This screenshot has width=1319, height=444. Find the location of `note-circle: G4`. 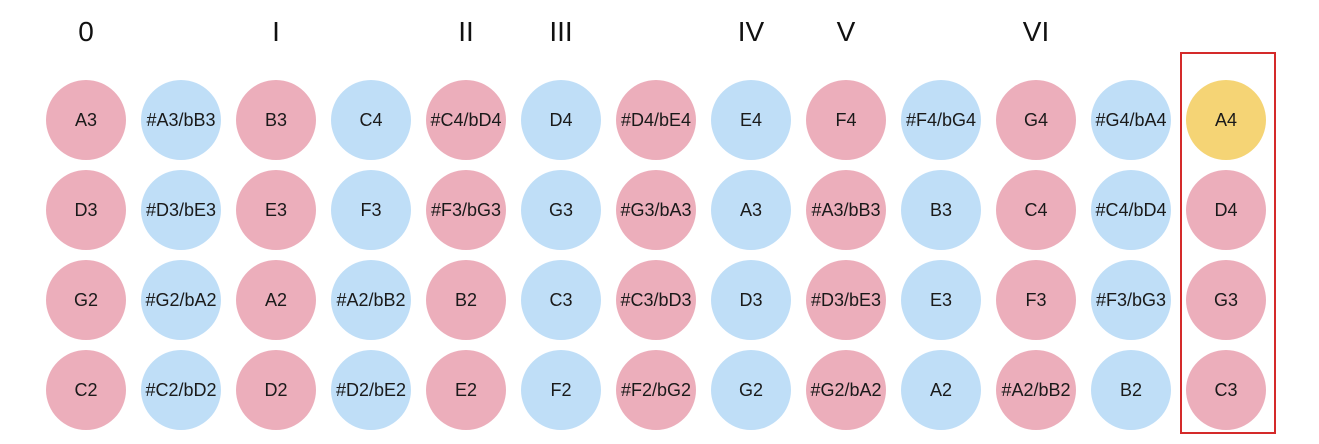

note-circle: G4 is located at coordinates (1036, 120).